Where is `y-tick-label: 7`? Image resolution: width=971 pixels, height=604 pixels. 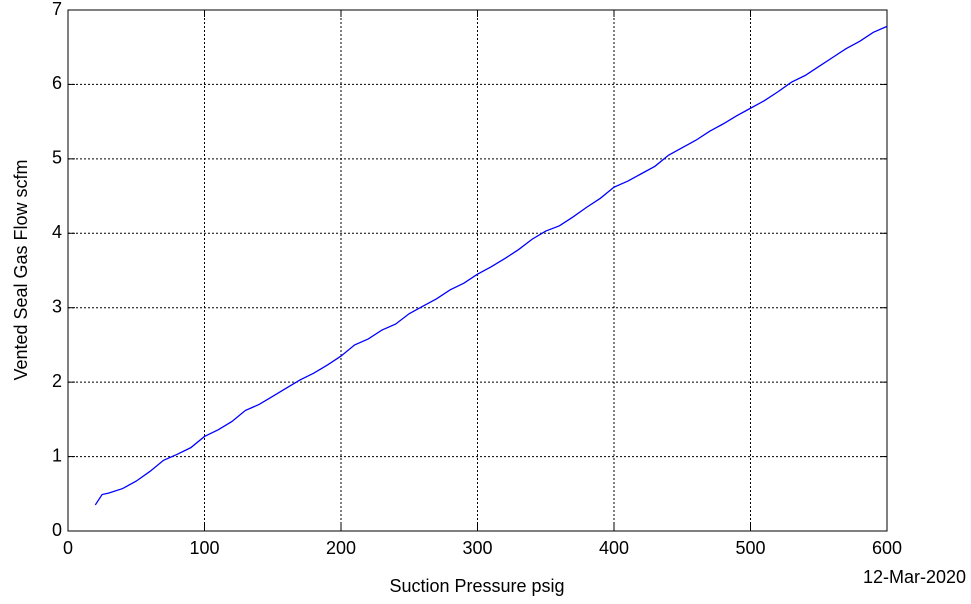
y-tick-label: 7 is located at coordinates (57, 9).